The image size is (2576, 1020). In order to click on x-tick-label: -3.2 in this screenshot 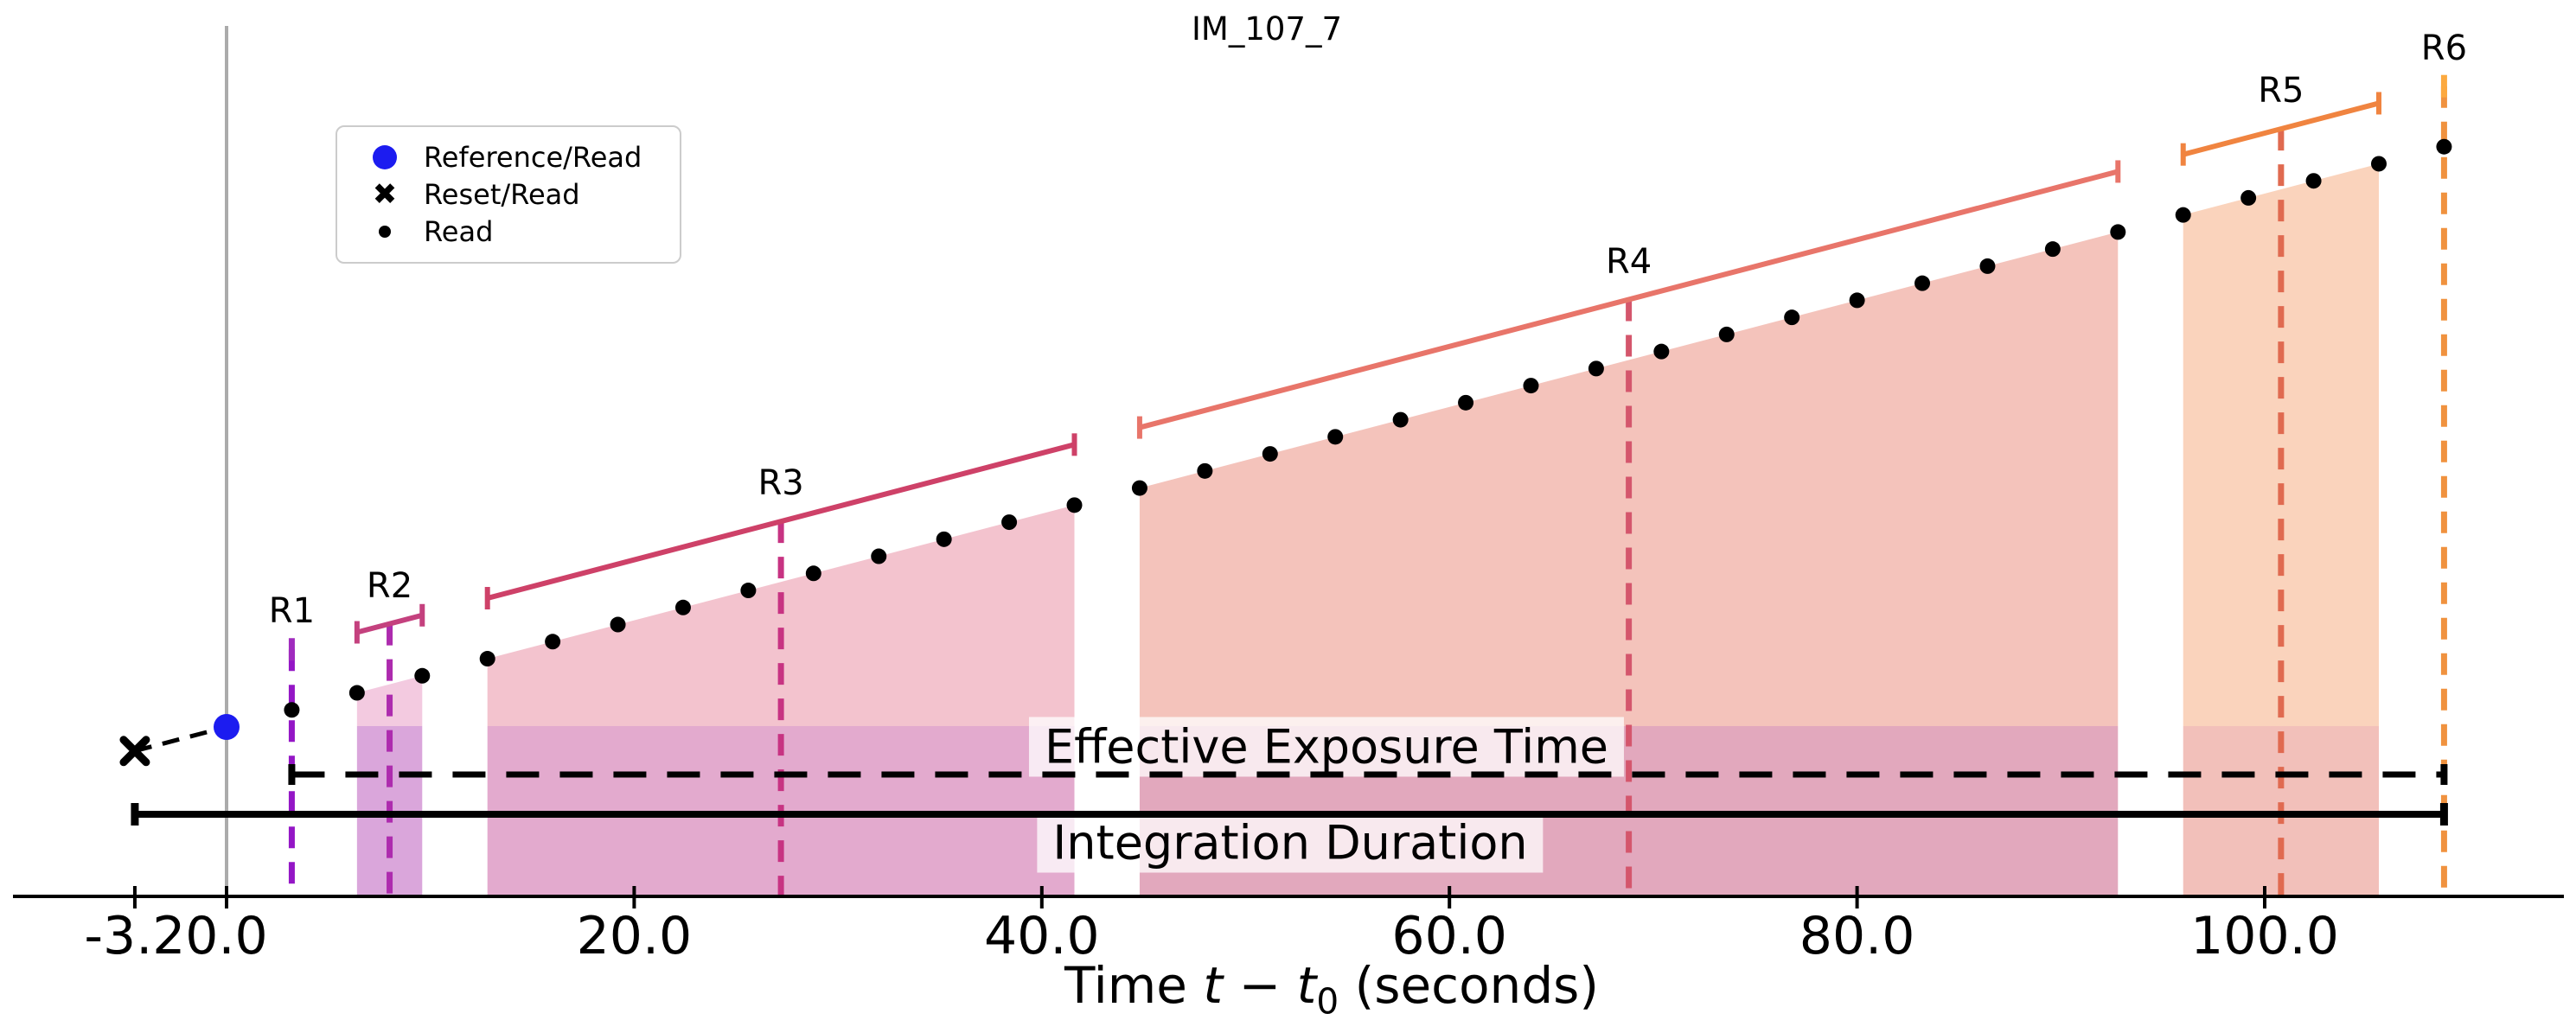, I will do `click(135, 936)`.